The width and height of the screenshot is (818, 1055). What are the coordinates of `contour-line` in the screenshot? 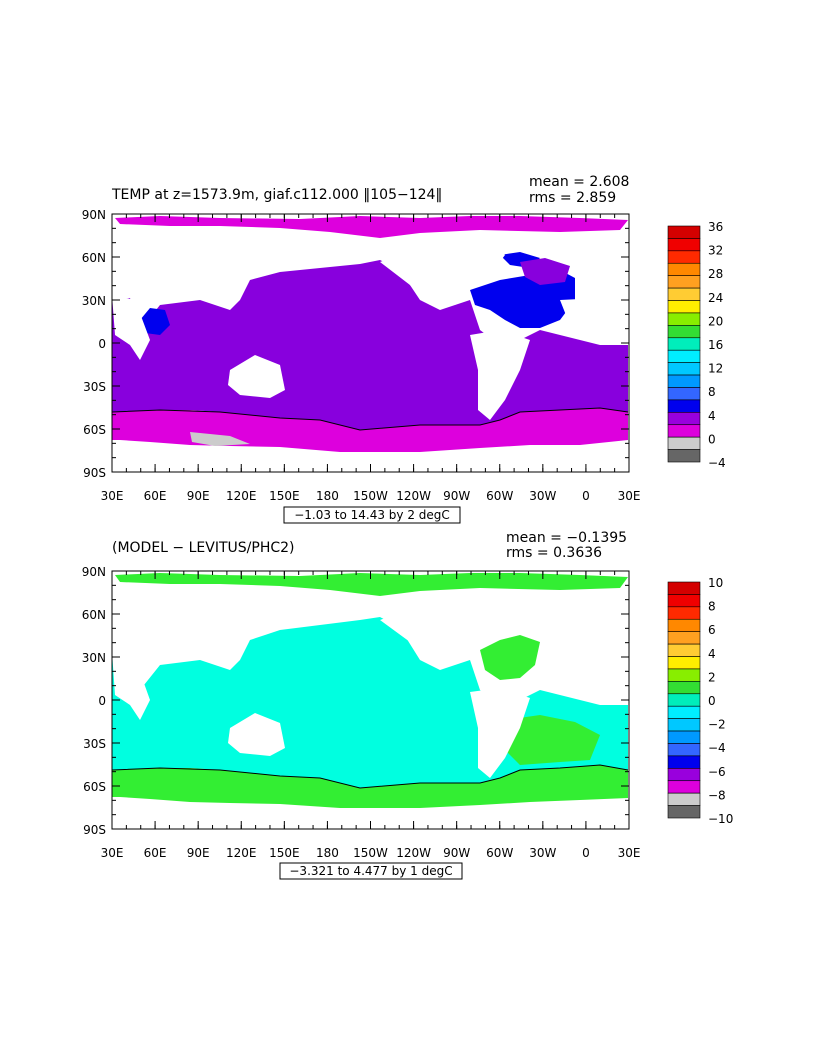 It's located at (370, 419).